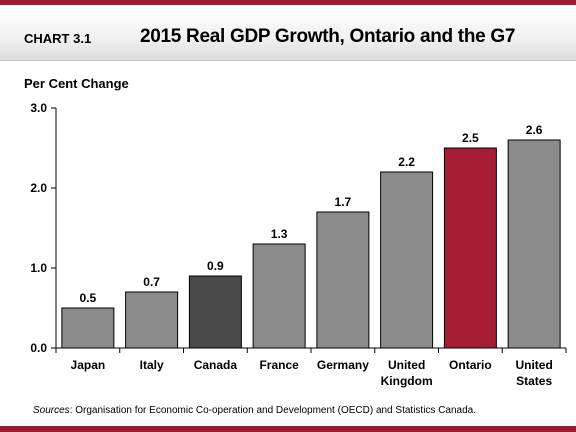  I want to click on y-tick-label: 2.0, so click(38, 188).